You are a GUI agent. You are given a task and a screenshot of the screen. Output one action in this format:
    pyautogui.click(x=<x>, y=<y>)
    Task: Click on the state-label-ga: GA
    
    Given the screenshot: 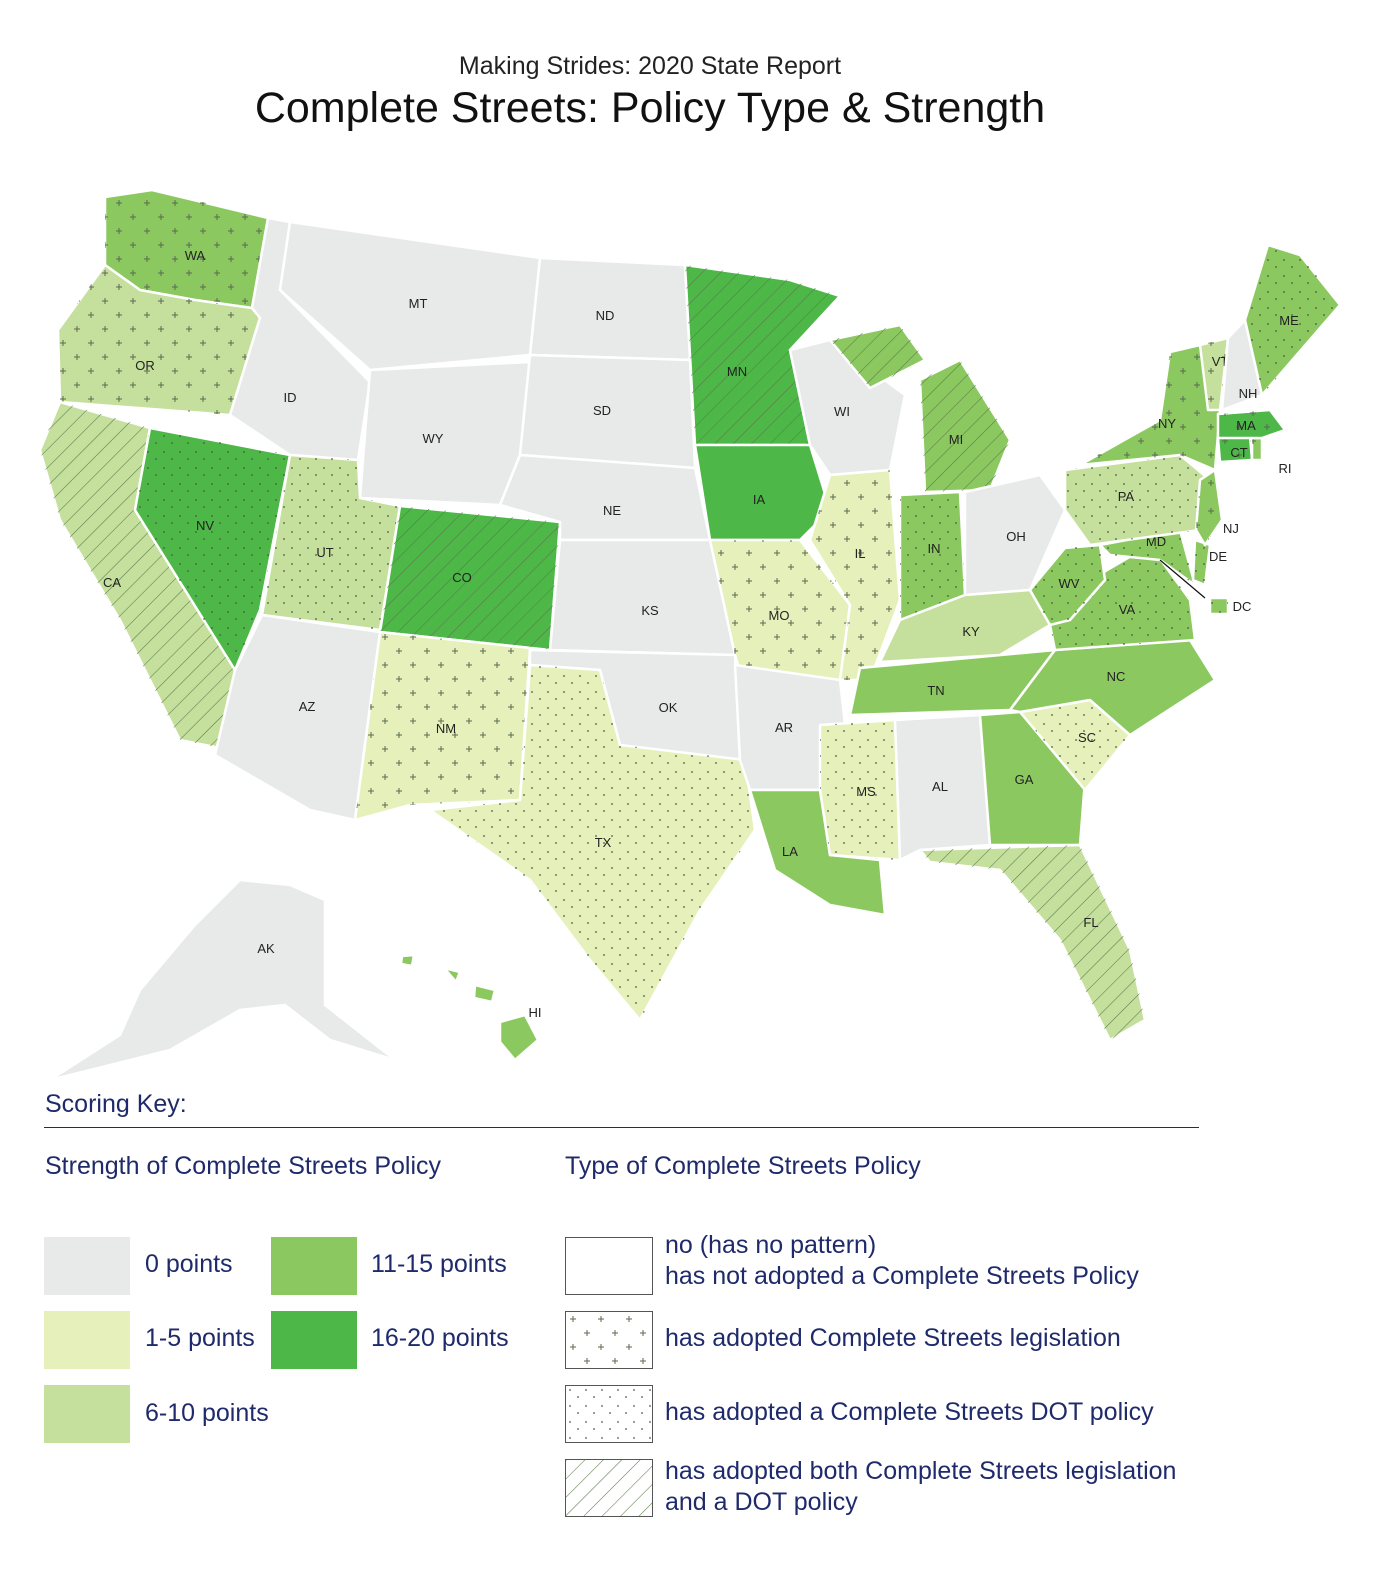 What is the action you would take?
    pyautogui.click(x=1024, y=779)
    